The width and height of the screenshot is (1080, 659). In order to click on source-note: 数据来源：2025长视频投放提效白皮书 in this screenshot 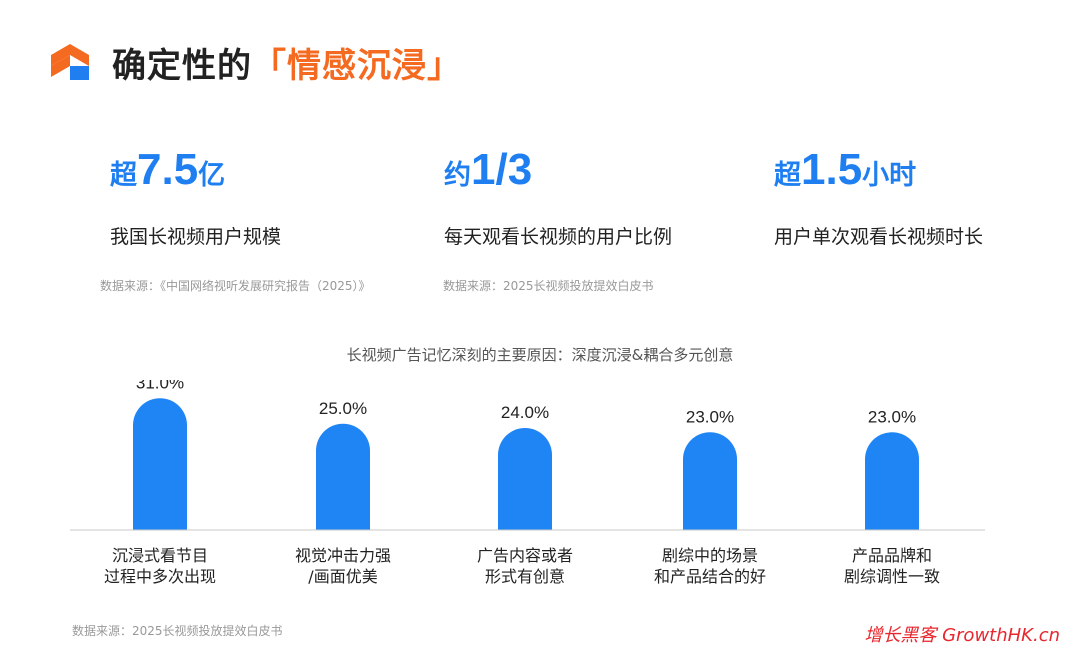, I will do `click(548, 286)`.